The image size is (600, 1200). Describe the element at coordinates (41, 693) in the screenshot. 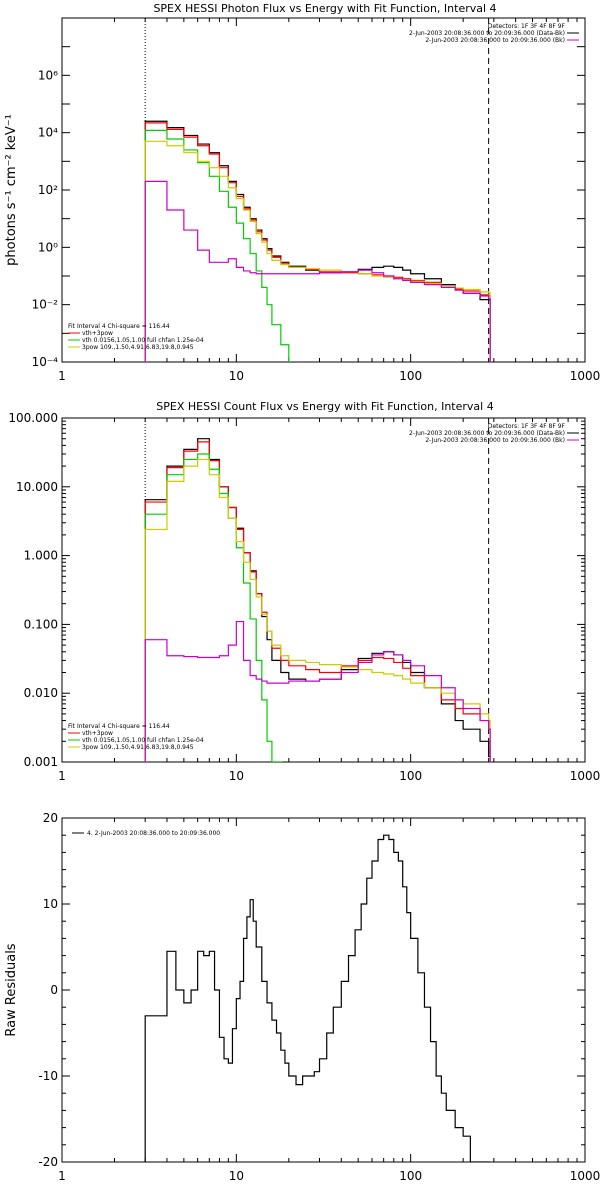

I see `y-tick-label: 0.010` at that location.